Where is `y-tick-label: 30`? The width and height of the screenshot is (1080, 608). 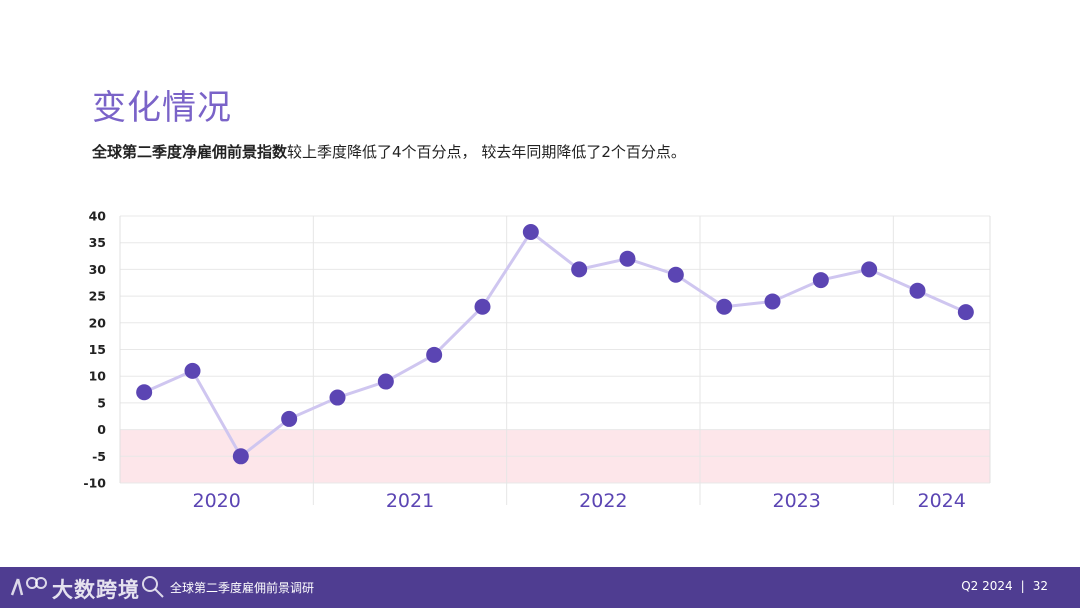
y-tick-label: 30 is located at coordinates (98, 269).